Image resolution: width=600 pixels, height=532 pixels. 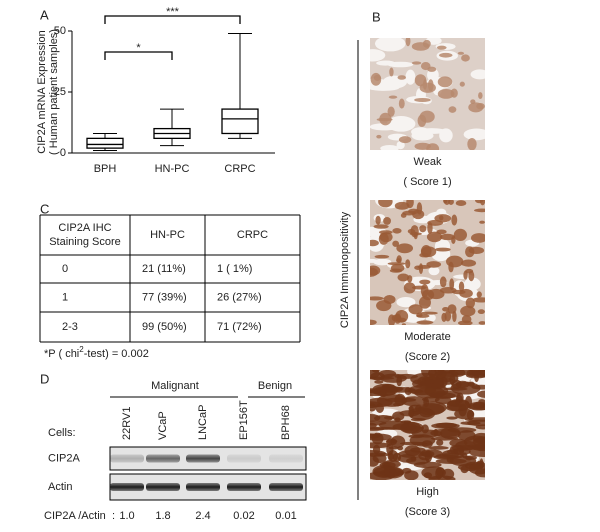 What do you see at coordinates (75, 516) in the screenshot?
I see `ratio-label: CIP2A /Actin` at bounding box center [75, 516].